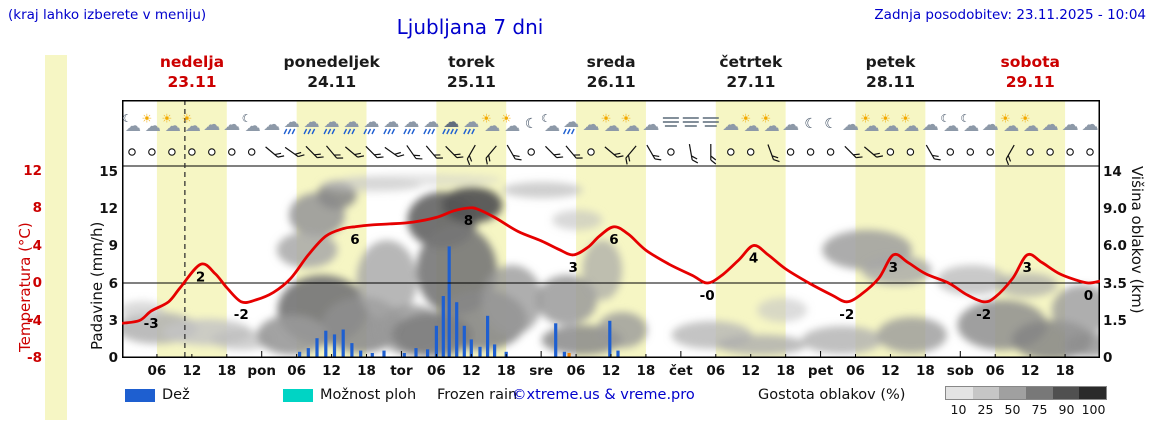 The image size is (1152, 443). I want to click on temp-value-label: 8, so click(468, 221).